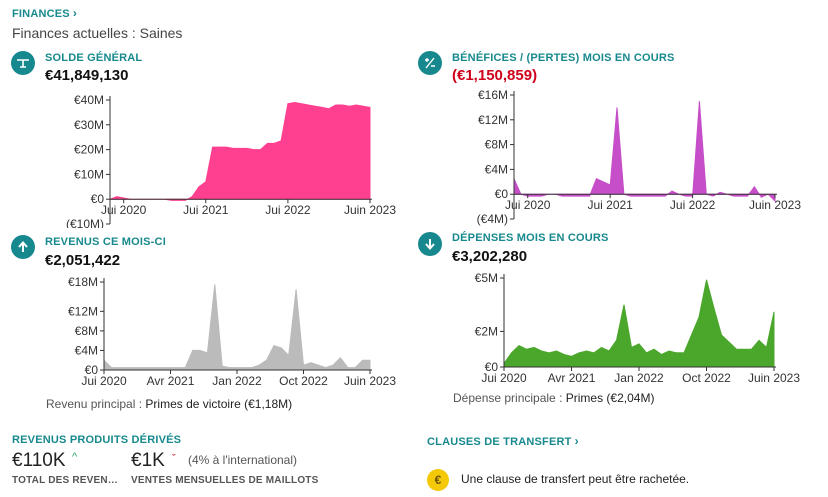  What do you see at coordinates (243, 460) in the screenshot?
I see `shirts-note: (4% à l'international)` at bounding box center [243, 460].